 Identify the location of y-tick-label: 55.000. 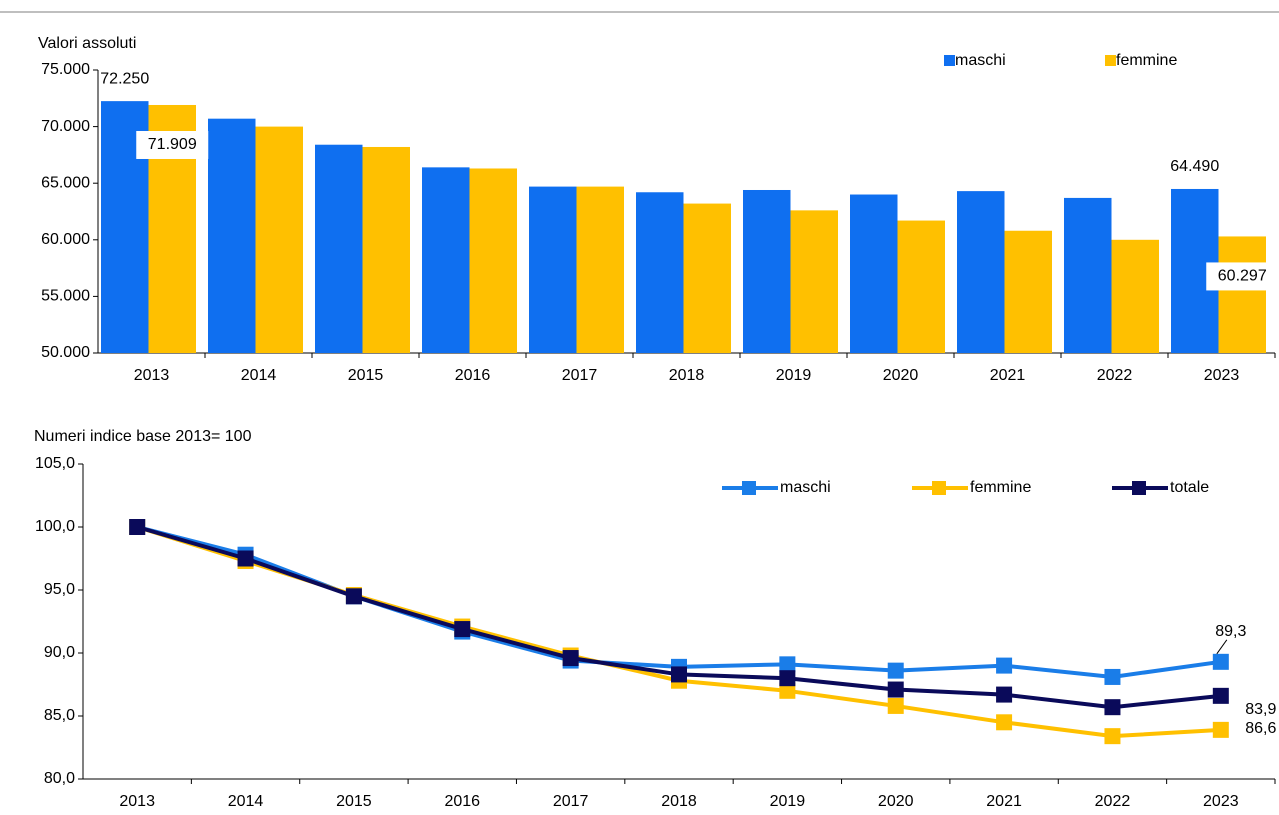
(65, 296).